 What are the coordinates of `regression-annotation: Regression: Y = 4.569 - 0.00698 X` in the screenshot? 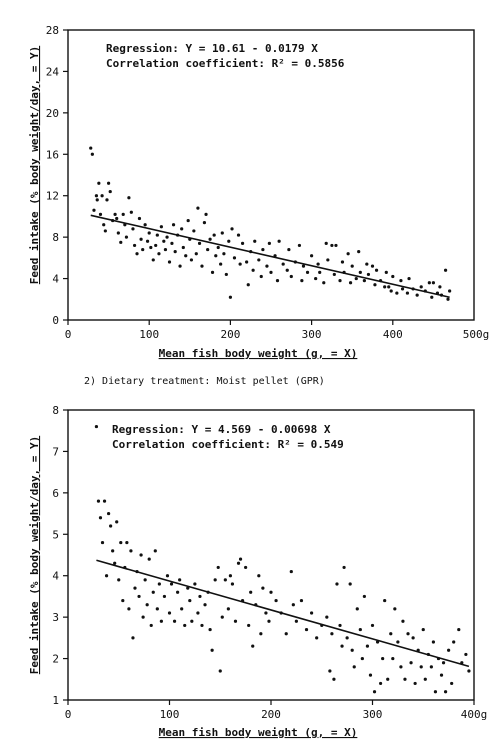 It's located at (221, 429).